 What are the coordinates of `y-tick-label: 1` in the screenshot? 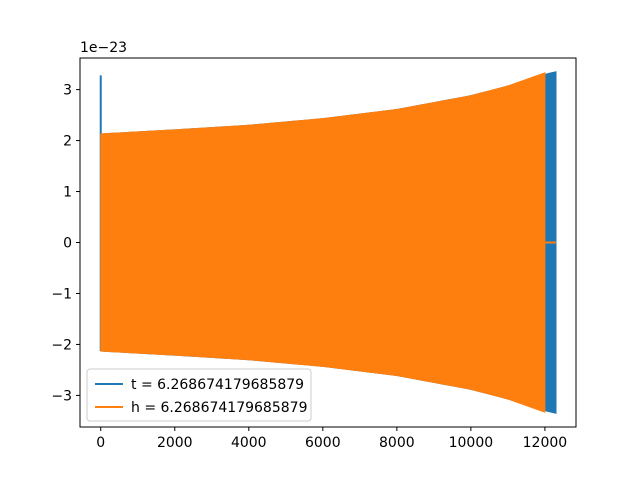 It's located at (67, 193).